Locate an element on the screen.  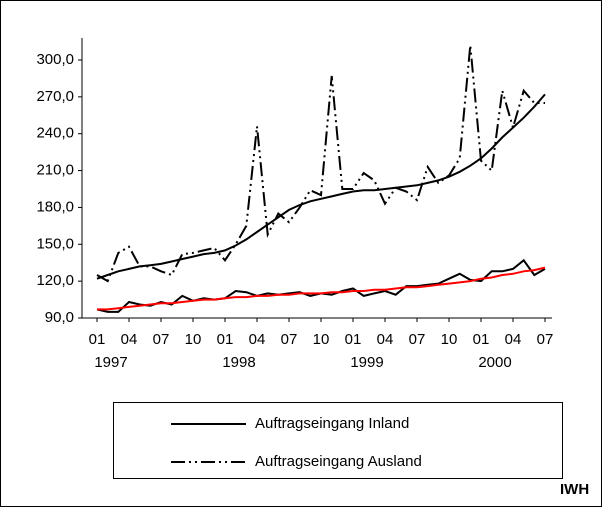
year-label: 1999 is located at coordinates (366, 362).